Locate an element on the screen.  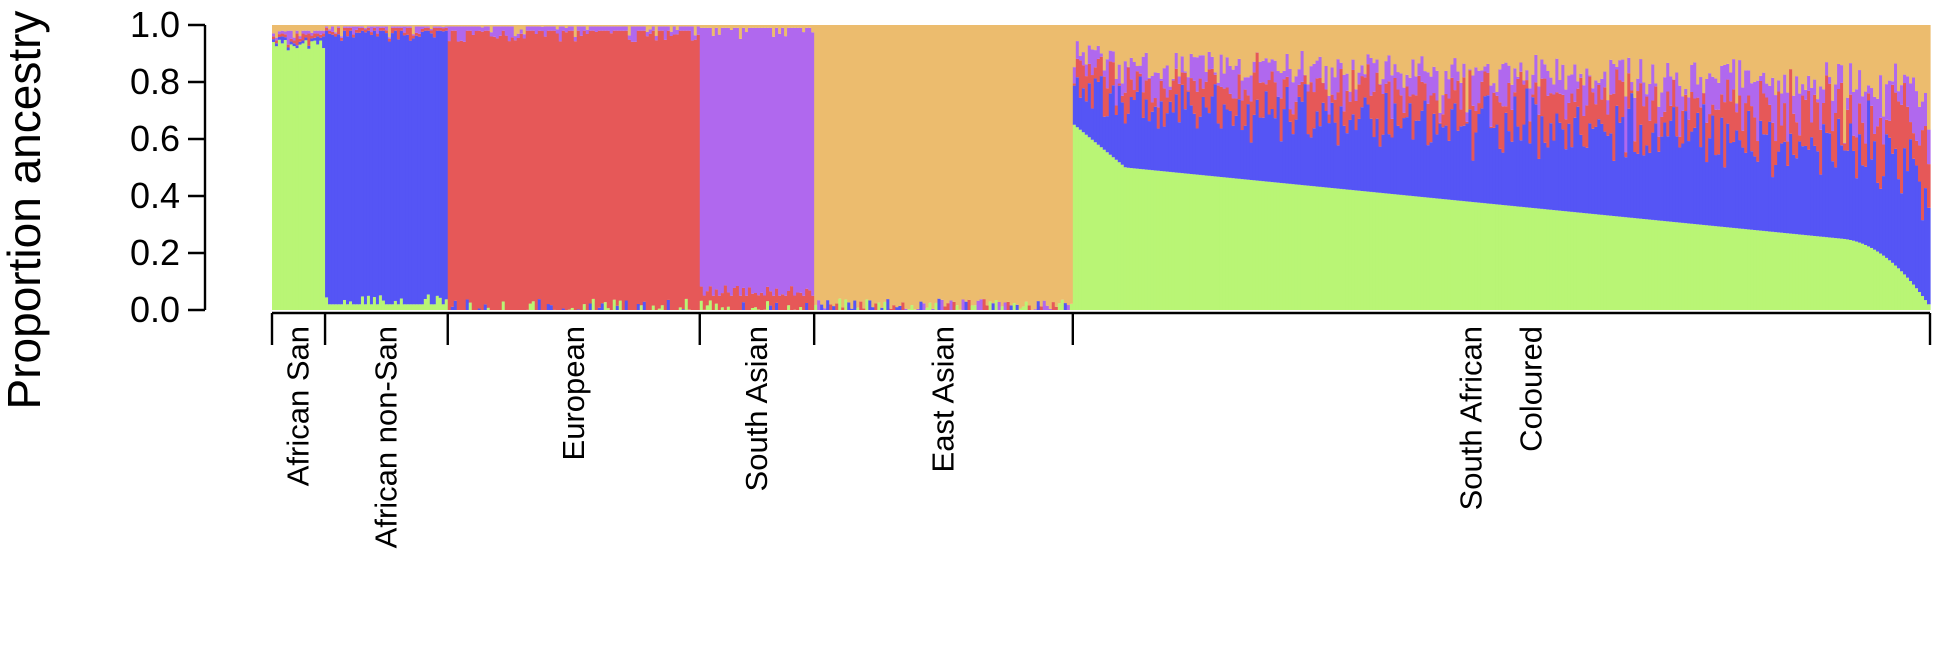
y-tick-label: 0.0 is located at coordinates (155, 309).